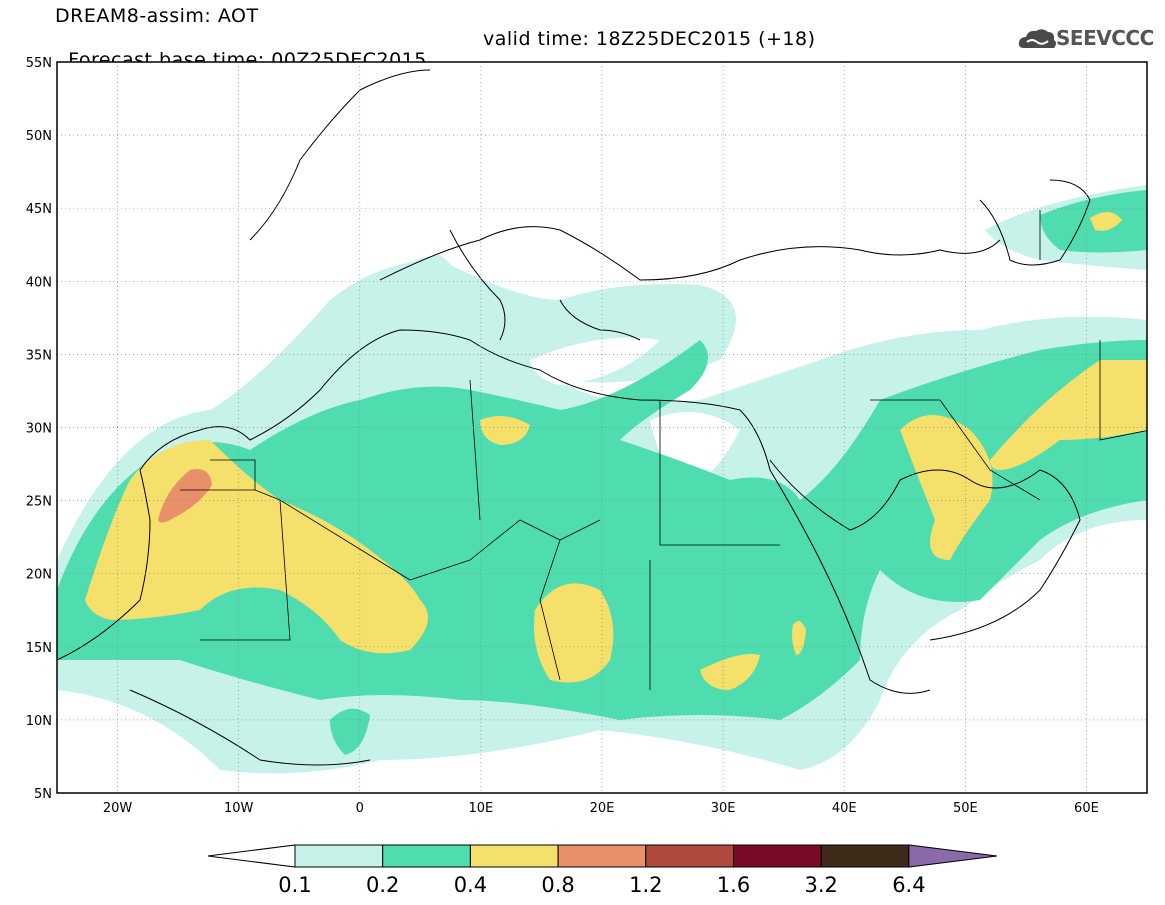  What do you see at coordinates (39, 63) in the screenshot?
I see `lat-label: 55N` at bounding box center [39, 63].